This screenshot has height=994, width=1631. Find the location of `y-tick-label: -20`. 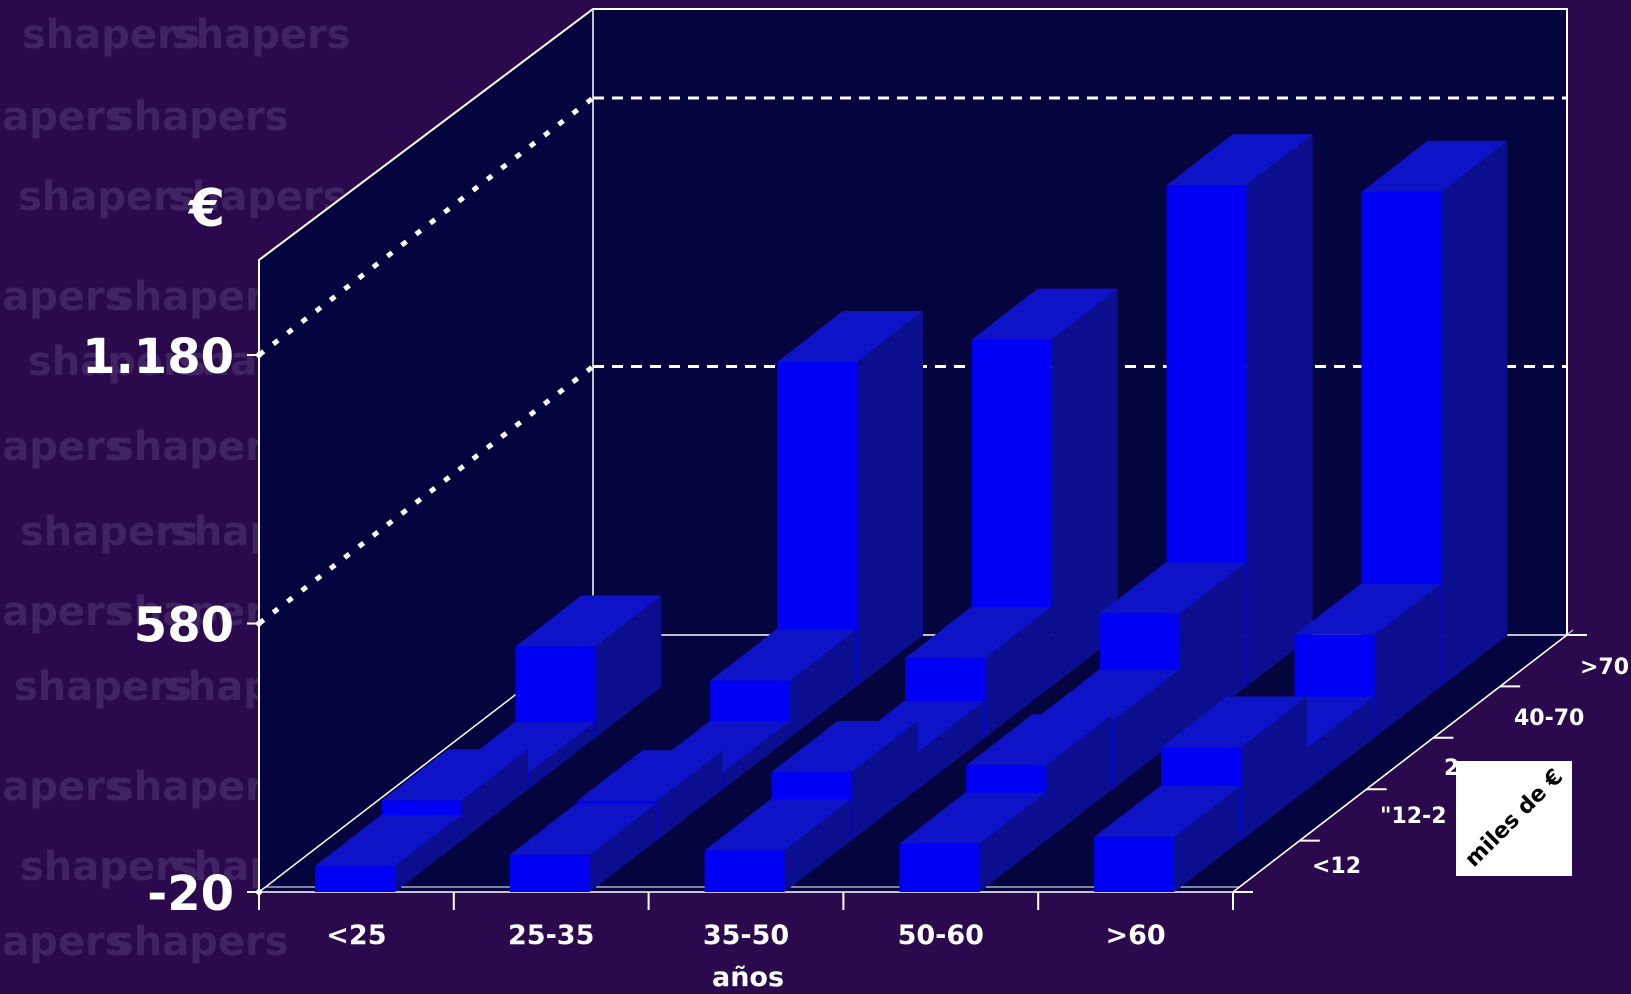

y-tick-label: -20 is located at coordinates (190, 894).